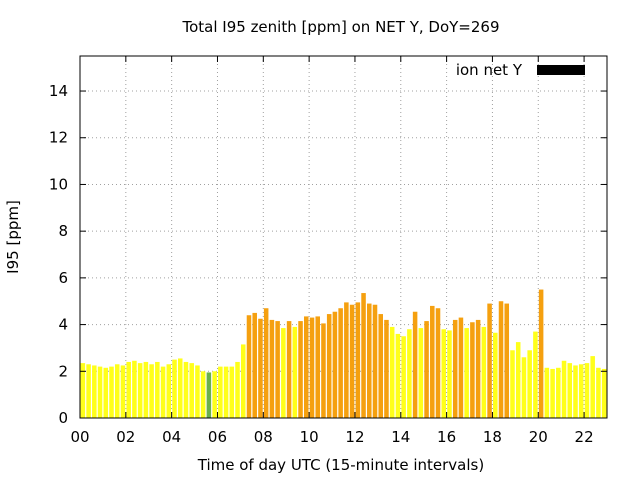 This screenshot has width=640, height=480. I want to click on legend-label: ion net Y, so click(489, 70).